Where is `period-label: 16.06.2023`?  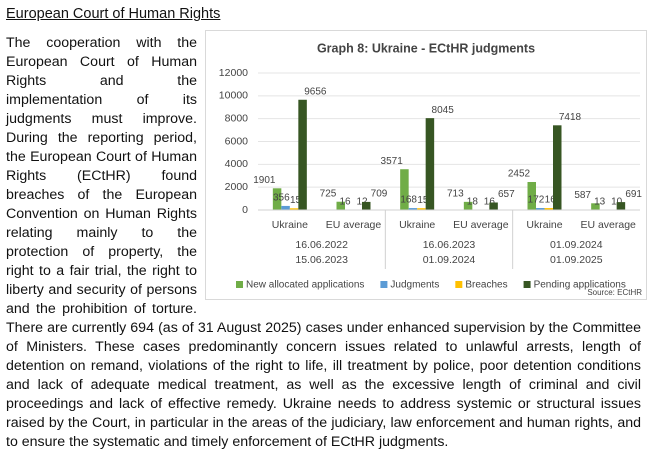 period-label: 16.06.2023 is located at coordinates (449, 245).